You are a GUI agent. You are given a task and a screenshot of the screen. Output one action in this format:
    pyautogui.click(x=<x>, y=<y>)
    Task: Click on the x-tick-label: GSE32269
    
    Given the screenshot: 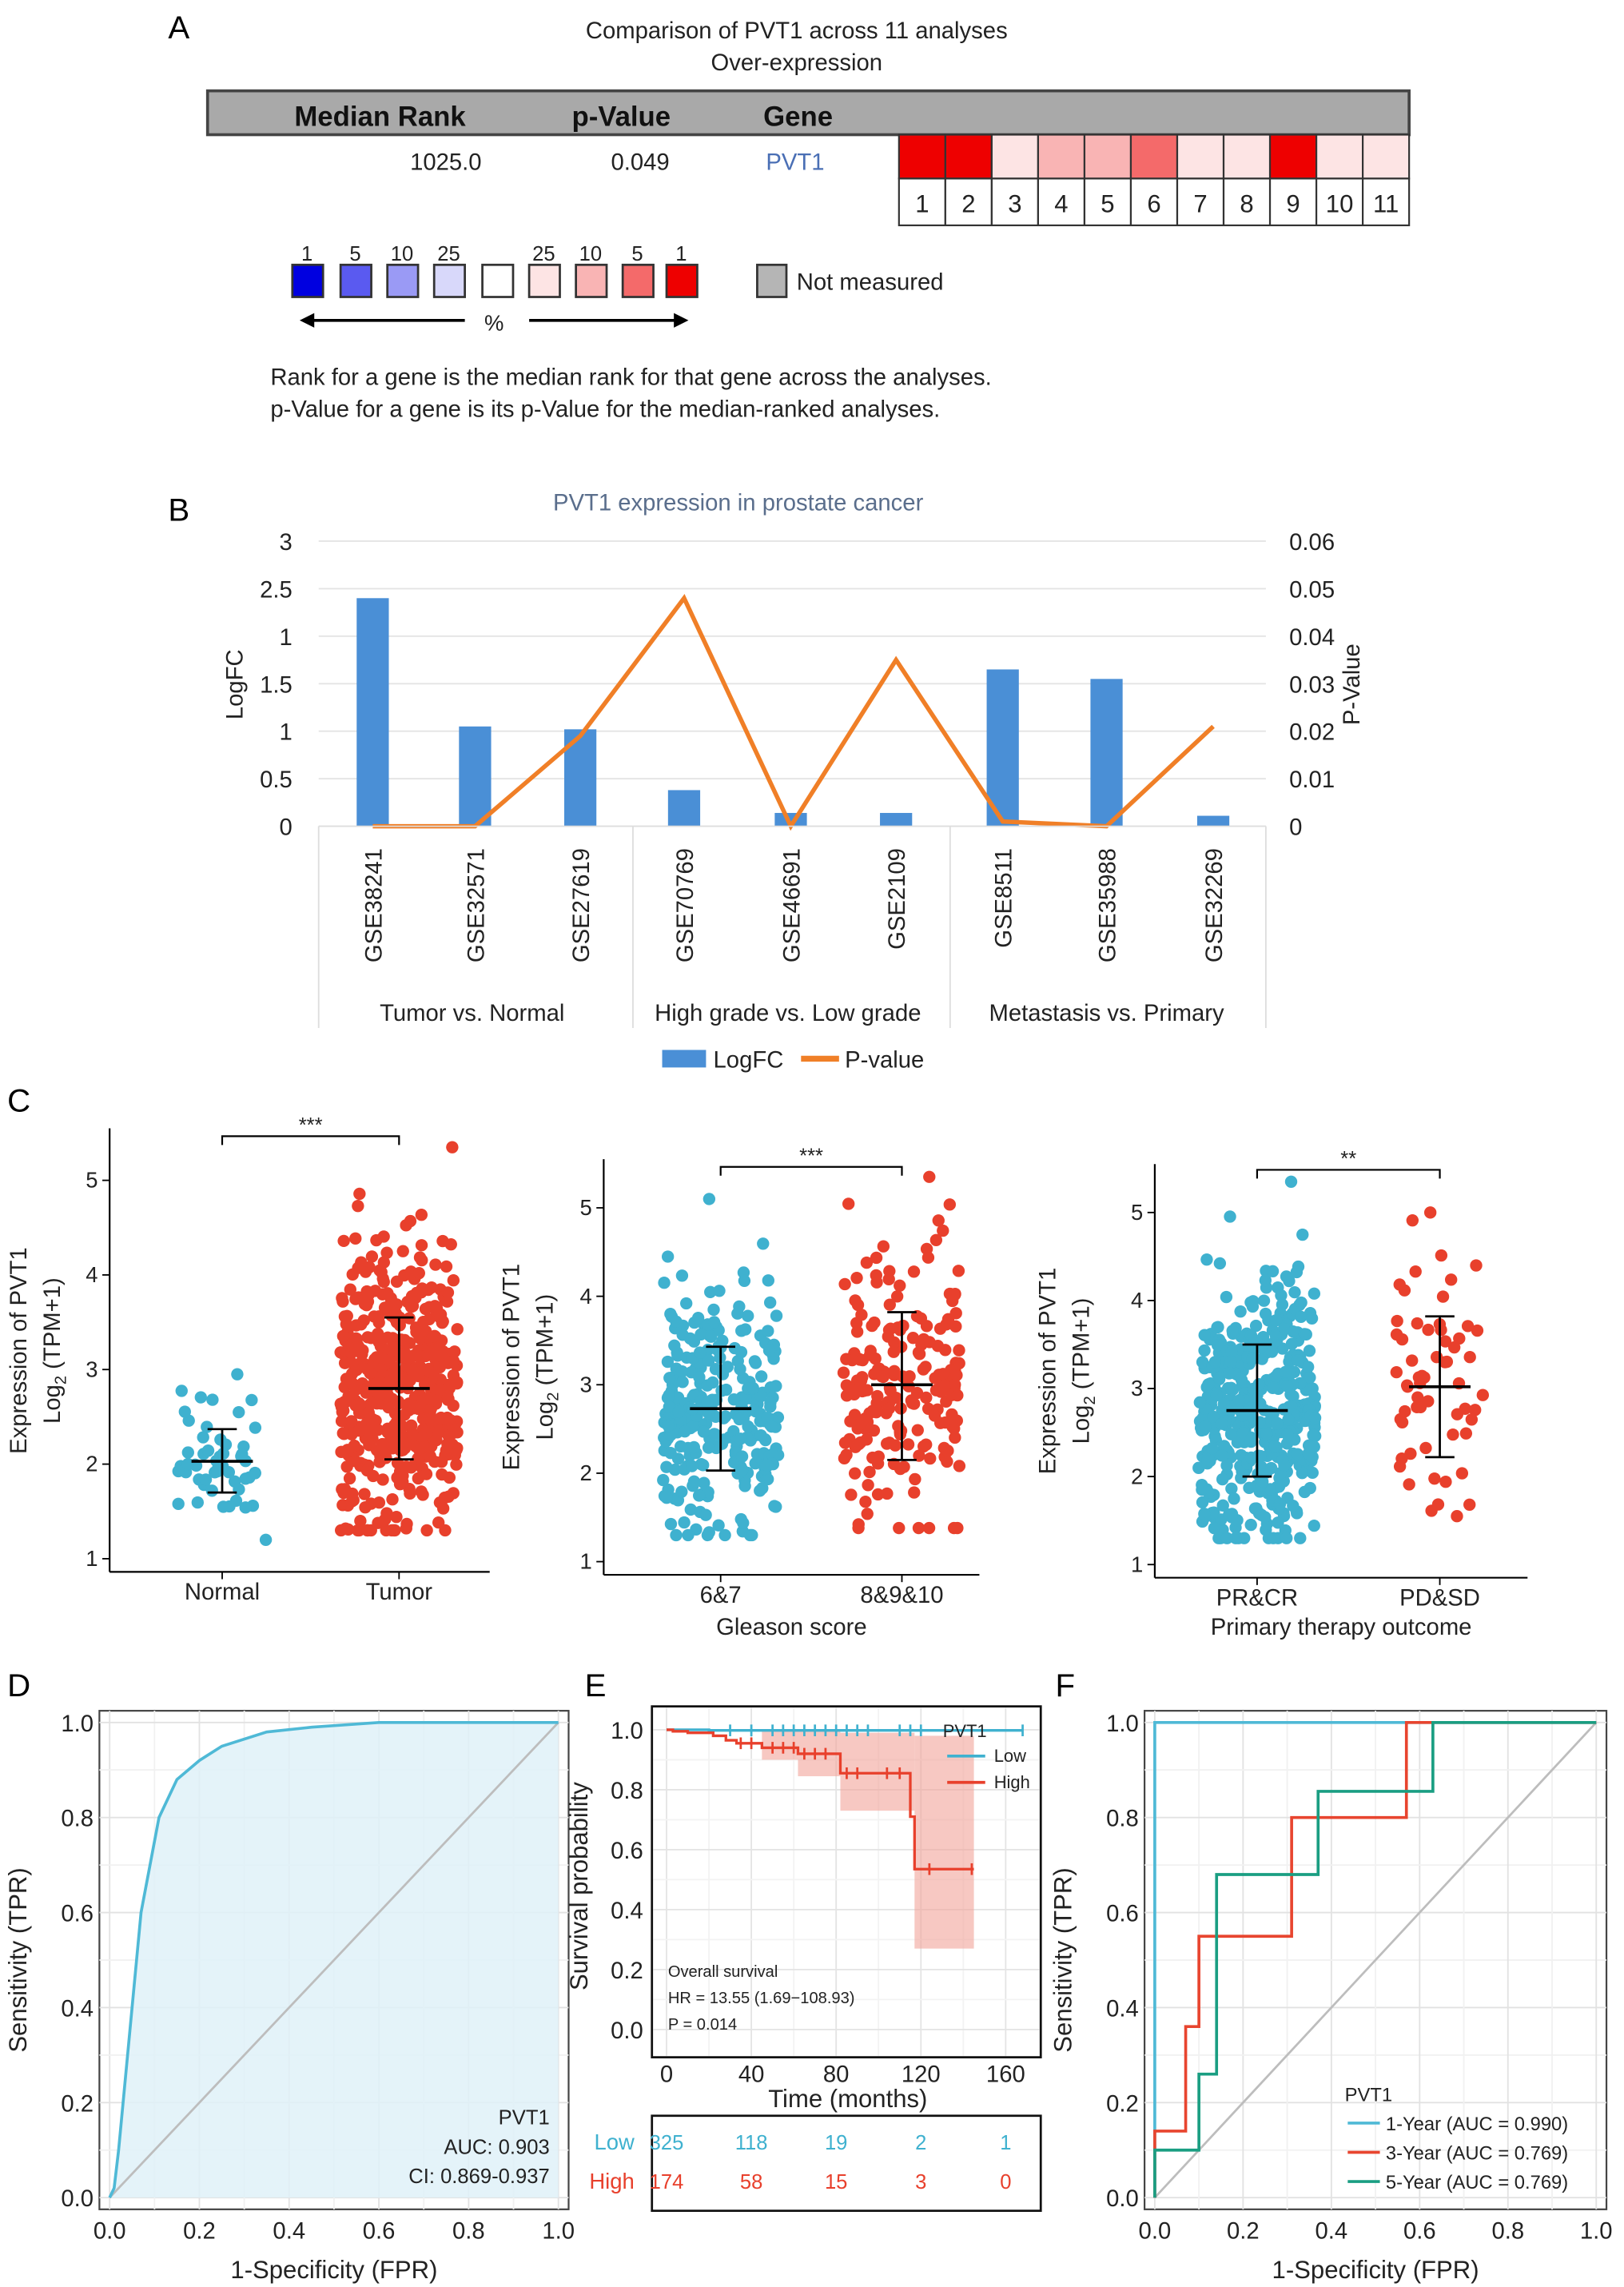 What is the action you would take?
    pyautogui.click(x=1215, y=905)
    